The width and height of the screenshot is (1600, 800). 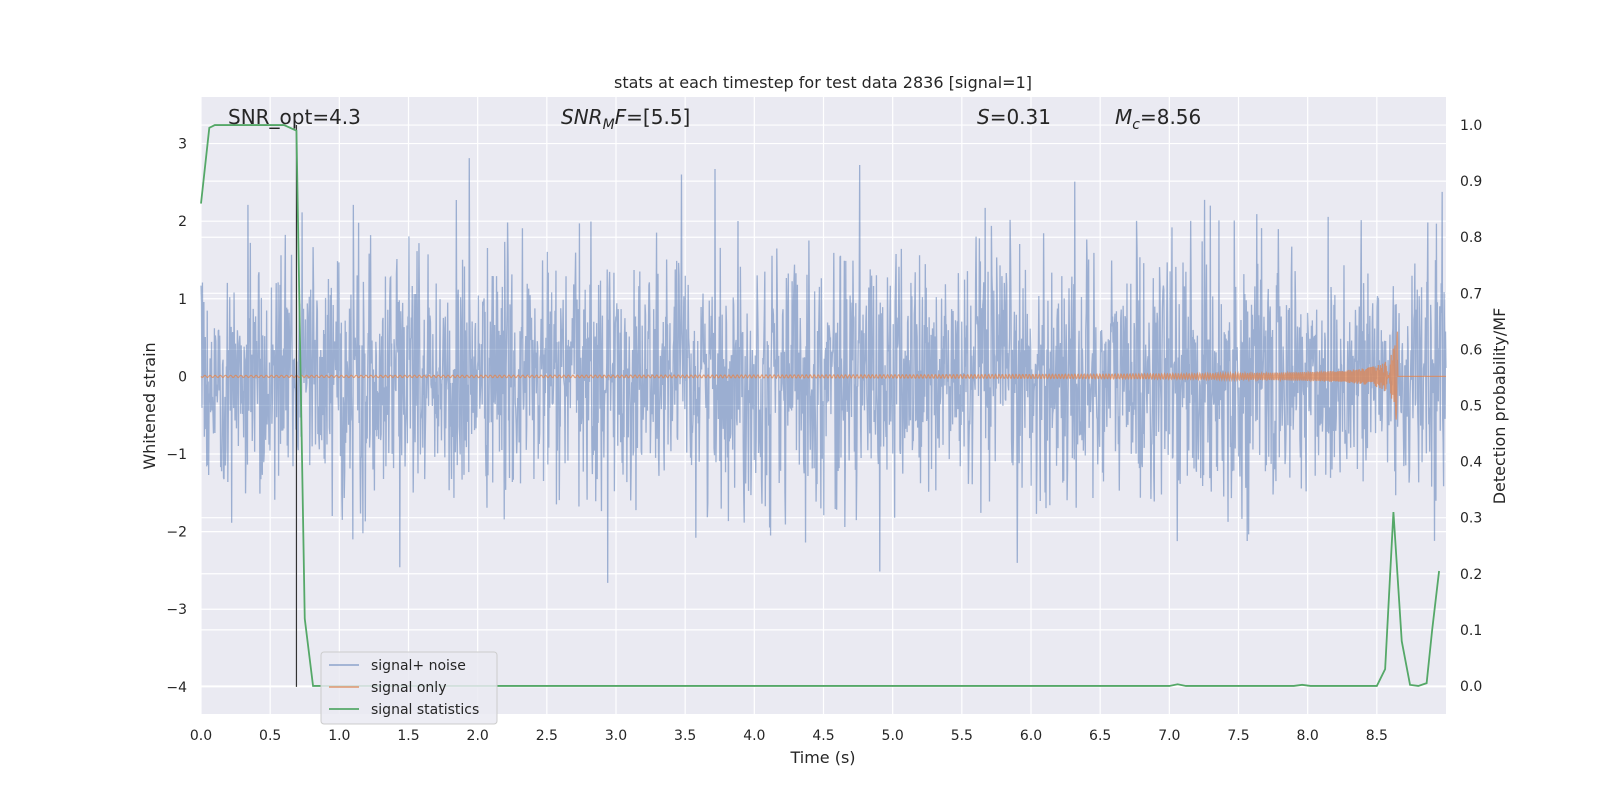 I want to click on y-left-tick-label: −2, so click(x=176, y=533).